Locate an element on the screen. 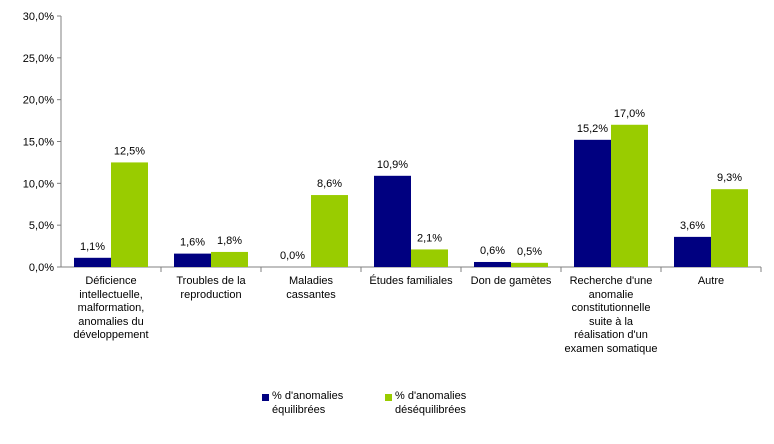  data-label: 2,1% is located at coordinates (429, 238).